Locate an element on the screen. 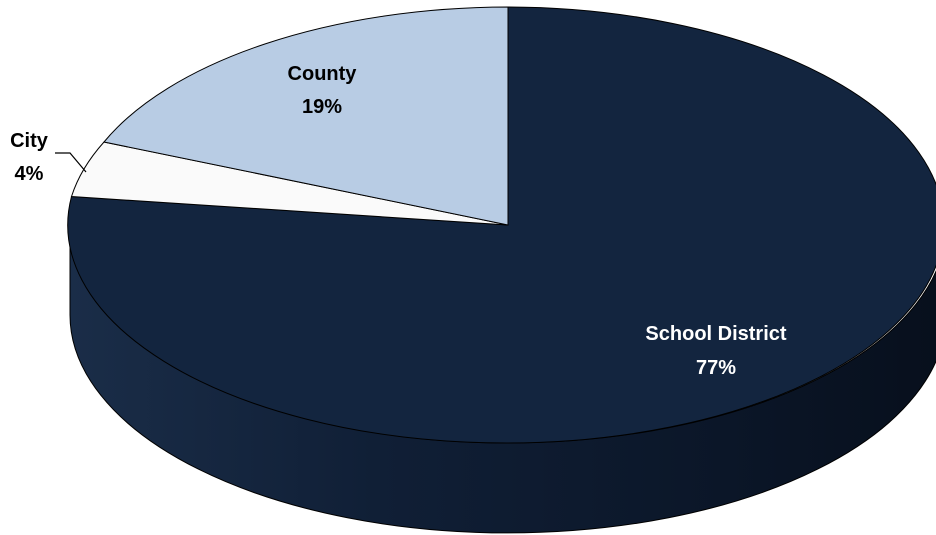 The image size is (936, 535). slice-label-school-district-category: School District is located at coordinates (715, 334).